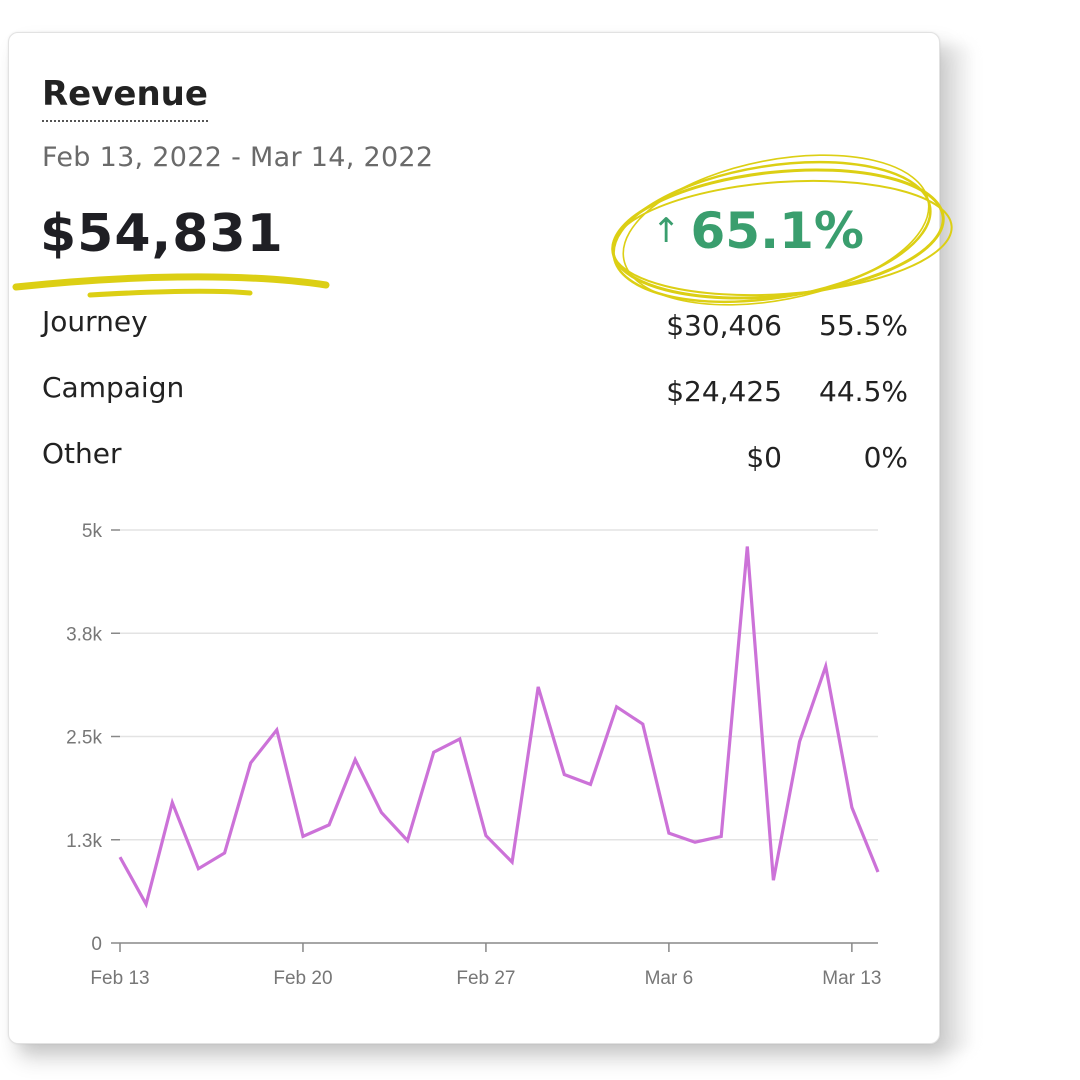 This screenshot has height=1080, width=1080. What do you see at coordinates (238, 157) in the screenshot?
I see `date-range: Feb 13, 2022 - Mar 14, 2022` at bounding box center [238, 157].